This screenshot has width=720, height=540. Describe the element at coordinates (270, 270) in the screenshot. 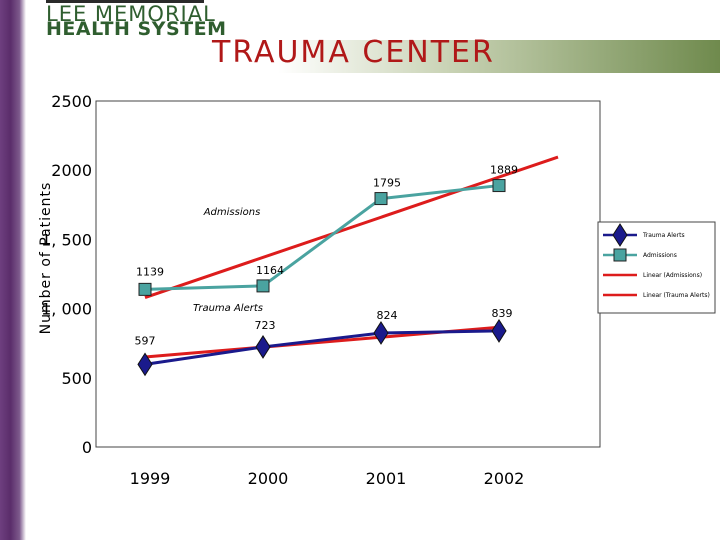

I see `data-label: 1164` at that location.